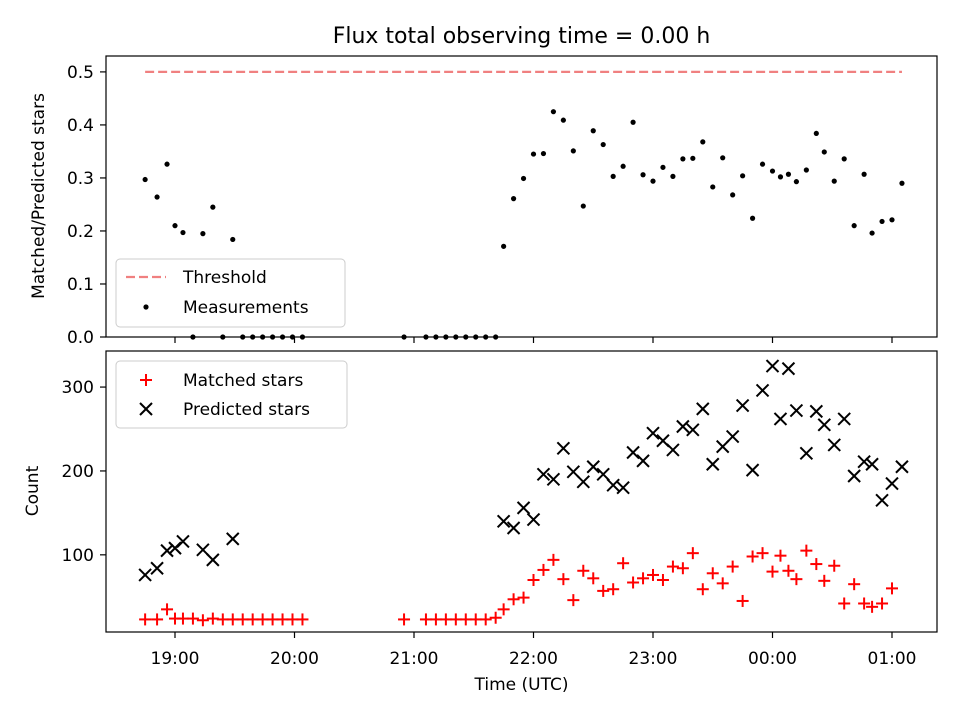 The image size is (960, 720). What do you see at coordinates (80, 126) in the screenshot?
I see `top-y-tick-label: 0.4` at bounding box center [80, 126].